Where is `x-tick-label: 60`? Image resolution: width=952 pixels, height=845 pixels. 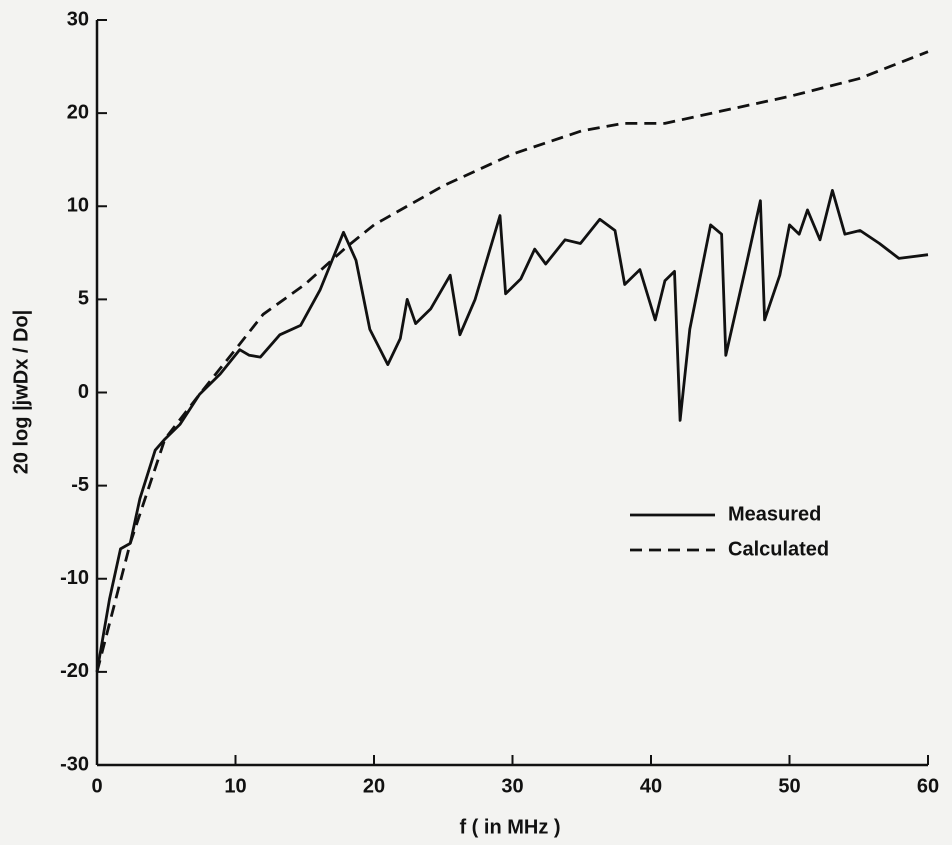 x-tick-label: 60 is located at coordinates (928, 786).